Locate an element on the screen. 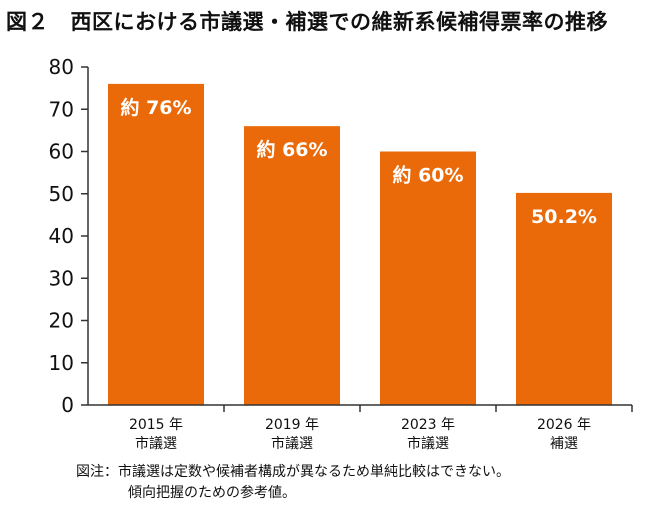  x-tick-label: 2023 年 is located at coordinates (428, 425).